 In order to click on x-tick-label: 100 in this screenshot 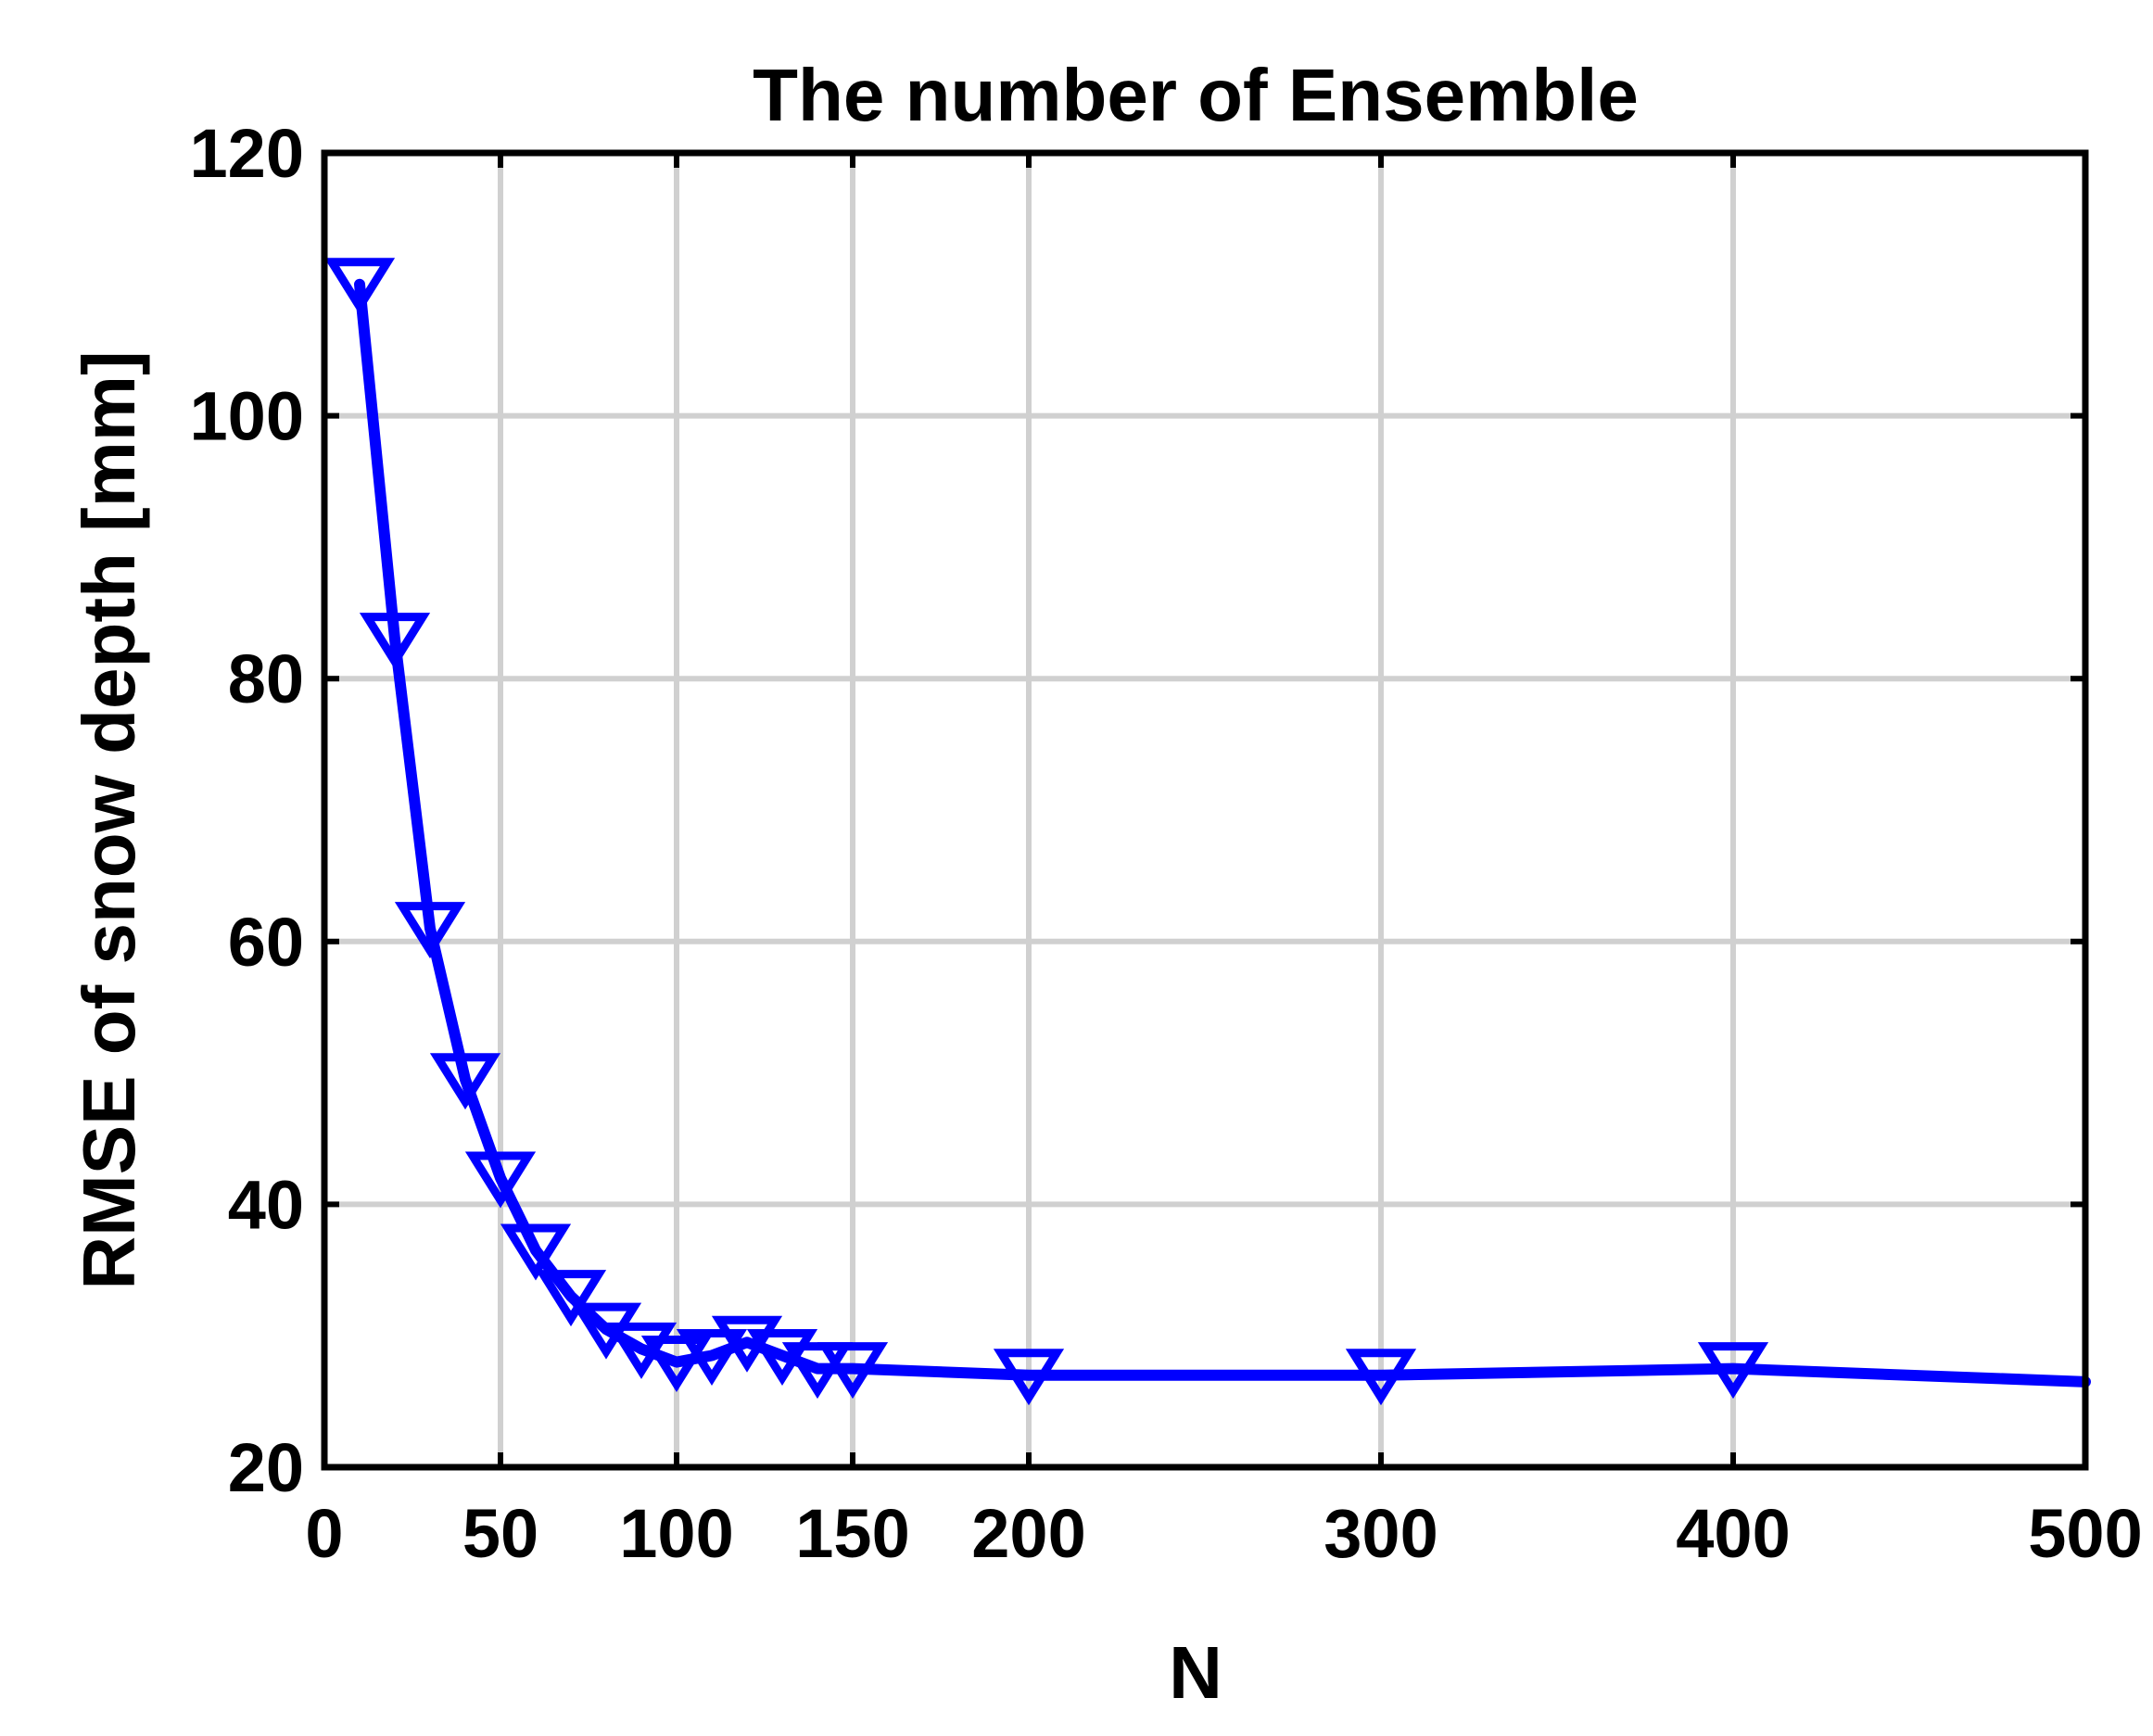, I will do `click(676, 1533)`.